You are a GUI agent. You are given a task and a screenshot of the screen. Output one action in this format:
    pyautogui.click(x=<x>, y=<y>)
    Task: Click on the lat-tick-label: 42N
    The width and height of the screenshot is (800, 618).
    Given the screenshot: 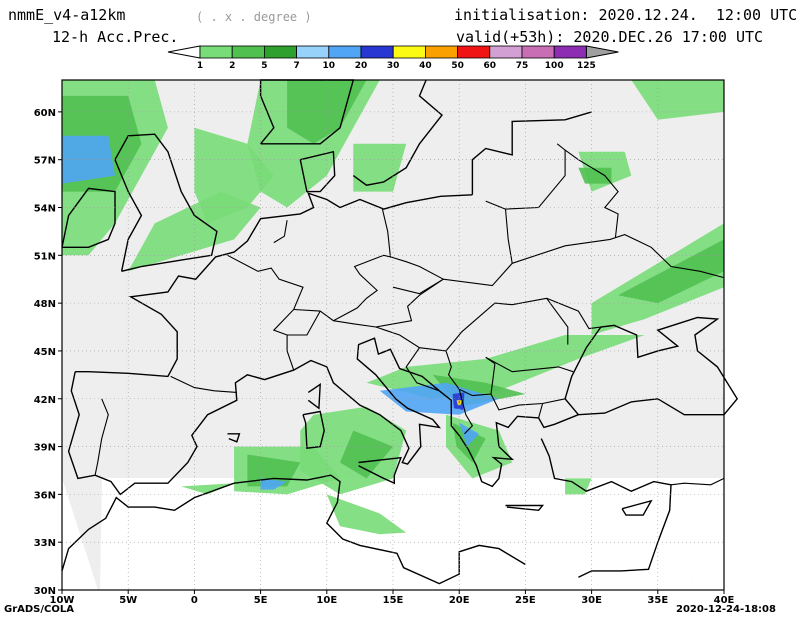 What is the action you would take?
    pyautogui.click(x=45, y=400)
    